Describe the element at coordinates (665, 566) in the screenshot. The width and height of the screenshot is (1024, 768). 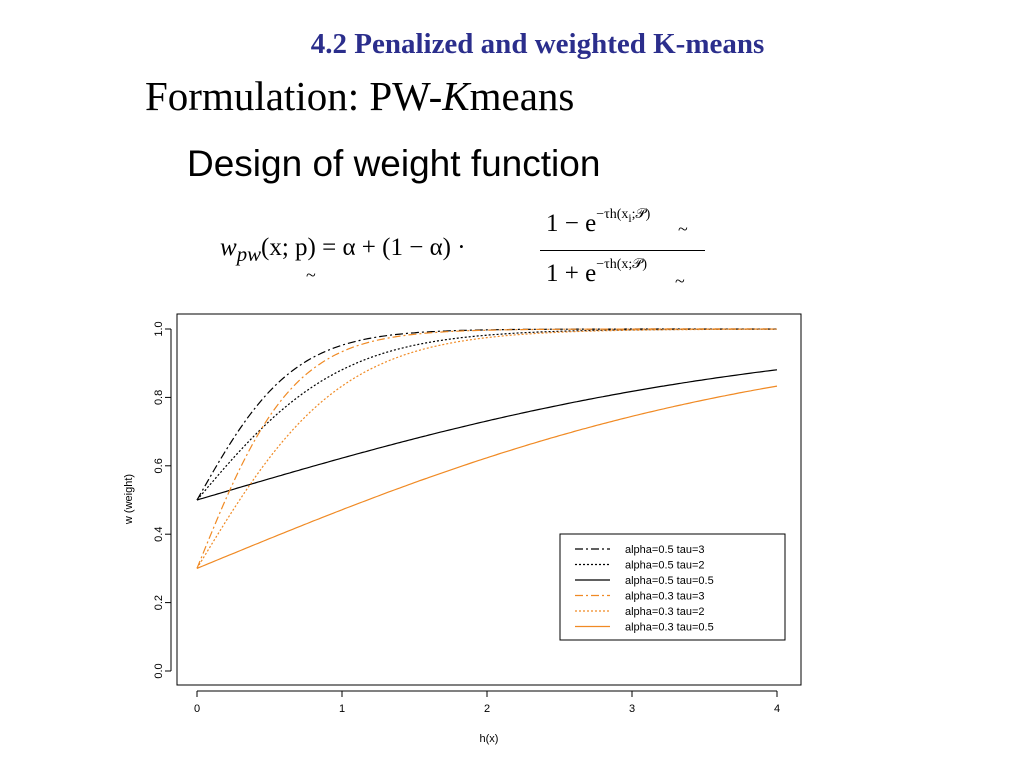
I see `legend-label-1: alpha=0.5 tau=2` at that location.